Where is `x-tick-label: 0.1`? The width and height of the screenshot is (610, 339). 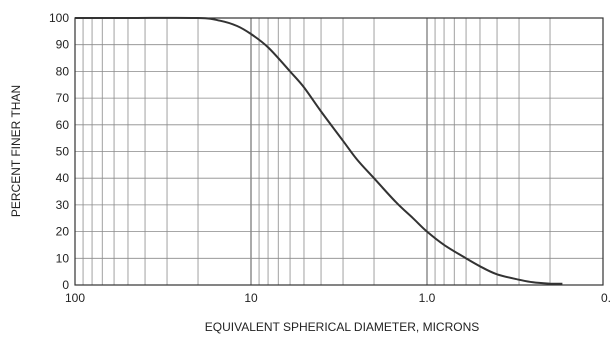 x-tick-label: 0.1 is located at coordinates (605, 298).